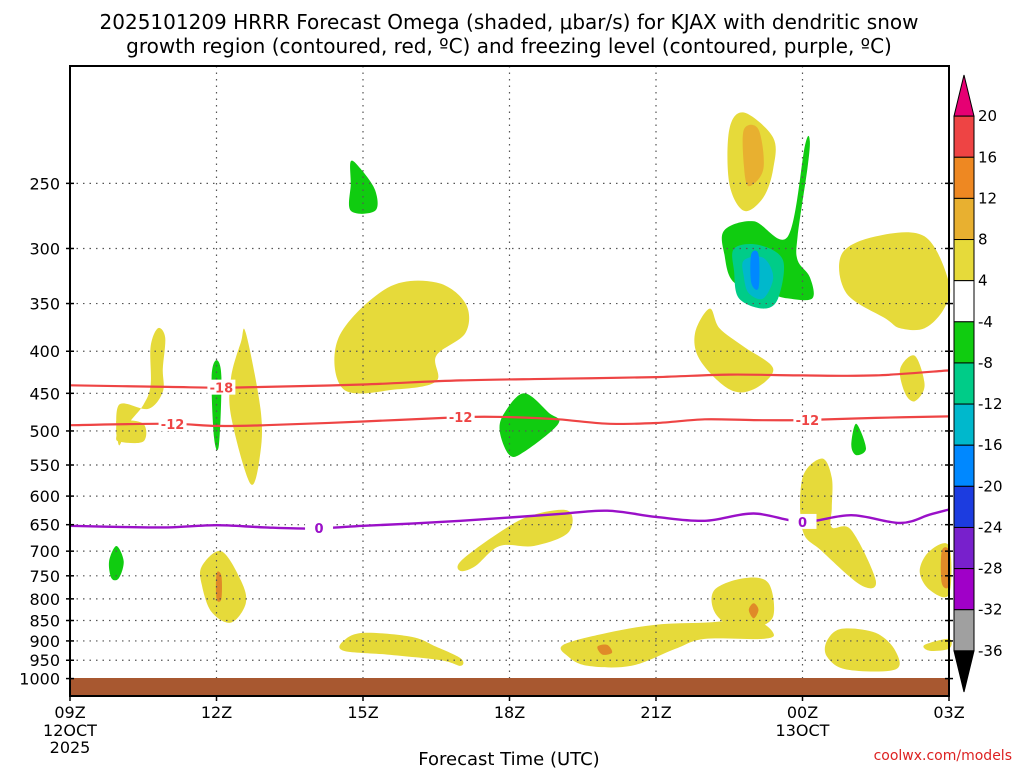 The width and height of the screenshot is (1024, 768). I want to click on colorbar-label: 20, so click(987, 116).